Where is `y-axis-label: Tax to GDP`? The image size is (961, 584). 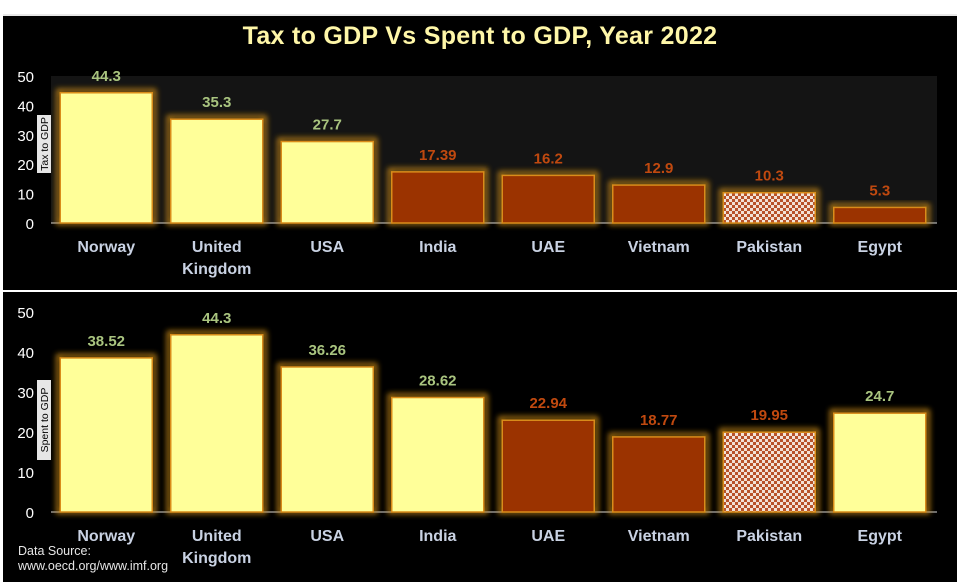
y-axis-label: Tax to GDP is located at coordinates (45, 144).